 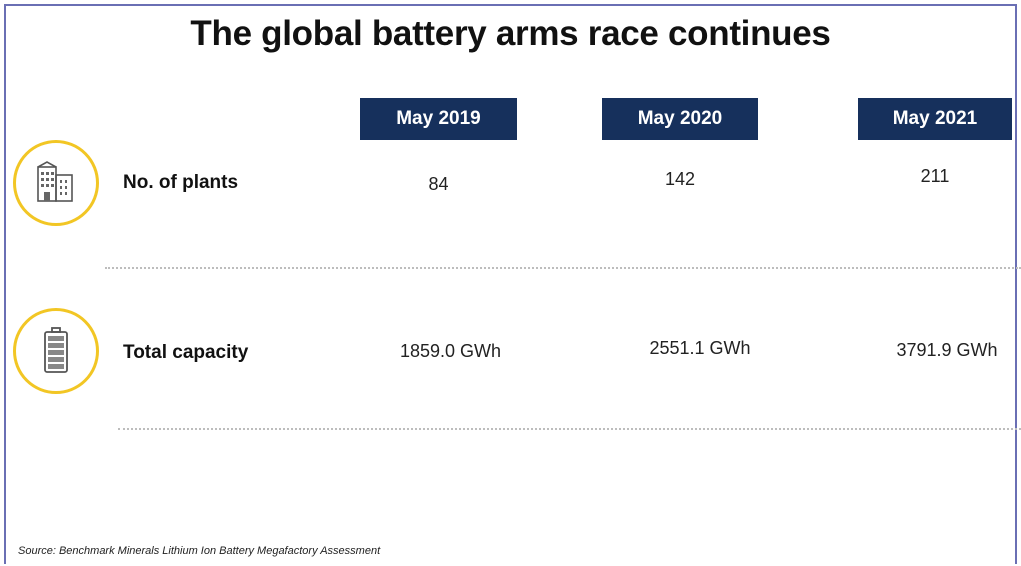 What do you see at coordinates (935, 176) in the screenshot?
I see `cell-plants-2021: 211` at bounding box center [935, 176].